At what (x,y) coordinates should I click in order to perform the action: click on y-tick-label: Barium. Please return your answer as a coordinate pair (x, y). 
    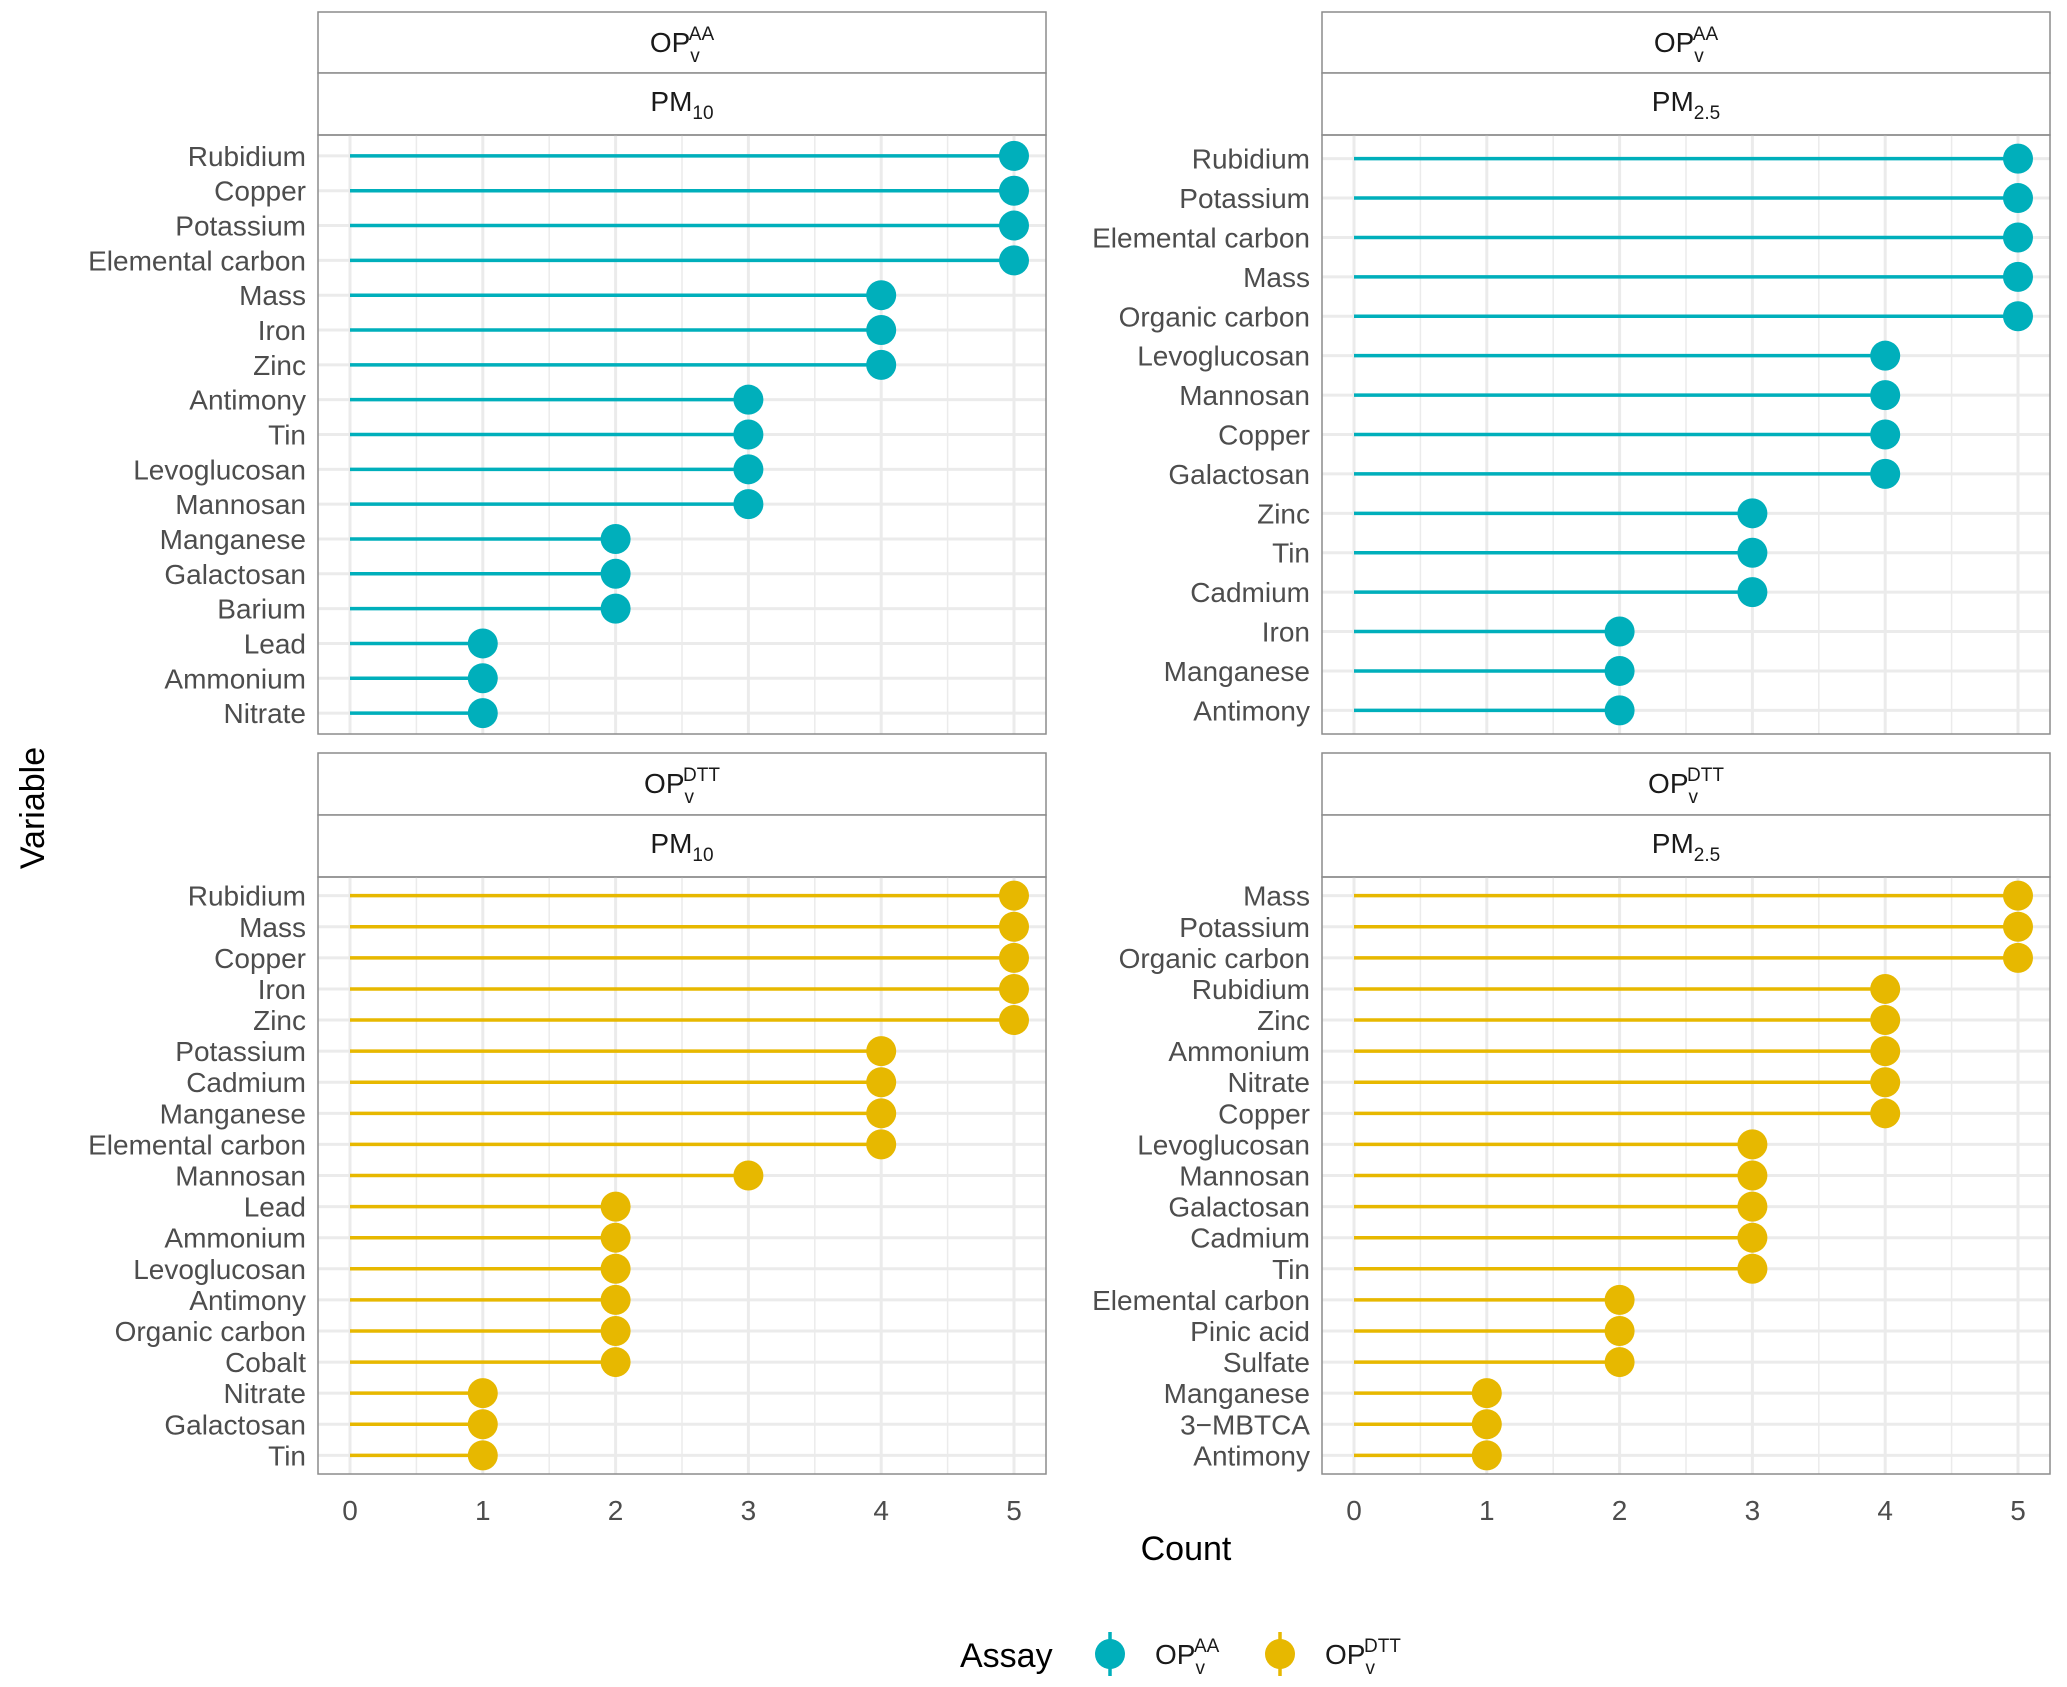
    Looking at the image, I should click on (261, 609).